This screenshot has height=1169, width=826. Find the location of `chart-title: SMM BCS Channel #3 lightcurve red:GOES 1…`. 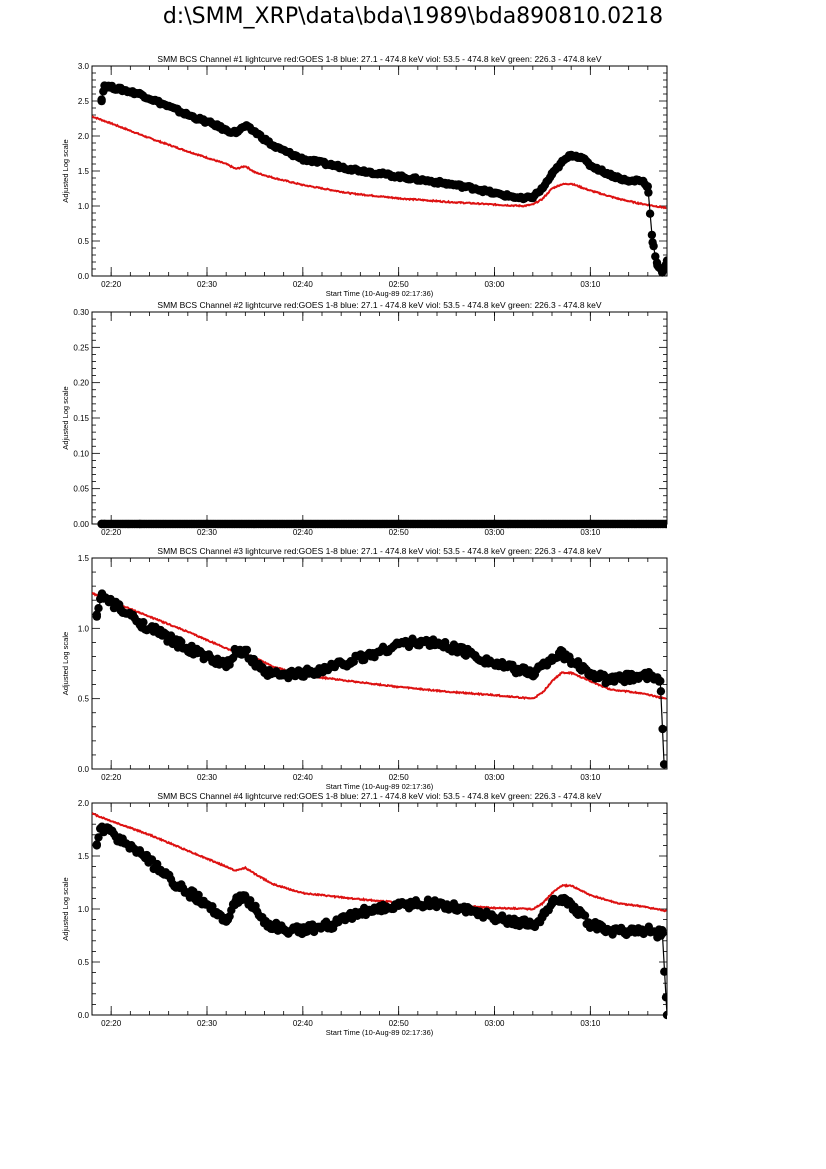

chart-title: SMM BCS Channel #3 lightcurve red:GOES 1… is located at coordinates (379, 551).